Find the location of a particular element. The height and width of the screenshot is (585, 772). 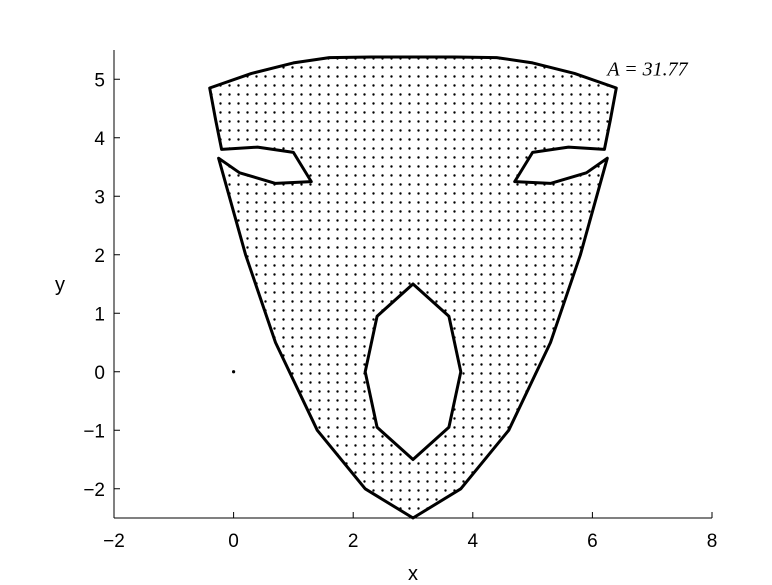

y-tick-label-3: 1 is located at coordinates (99, 314).